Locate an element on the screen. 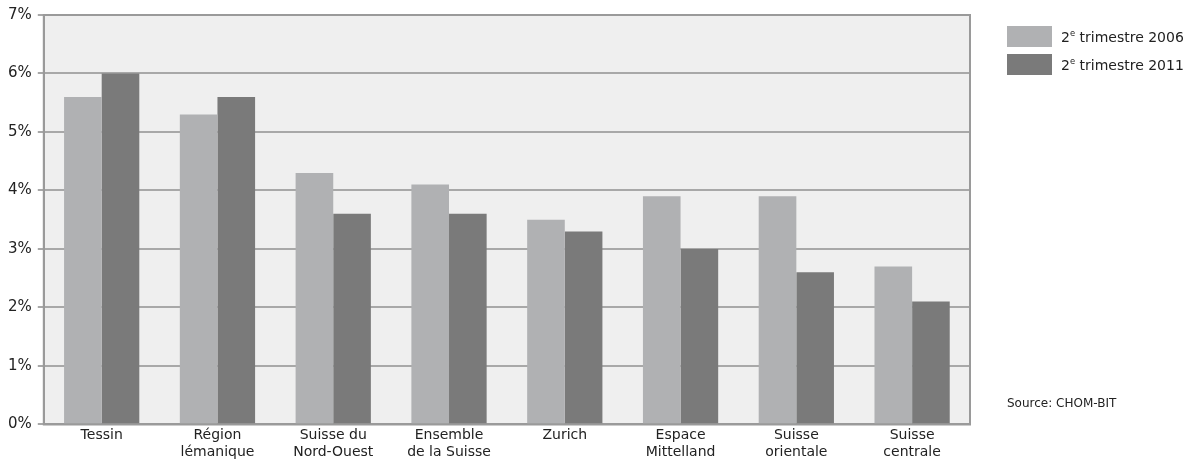  x-tick-label: Région lémanique is located at coordinates (217, 443).